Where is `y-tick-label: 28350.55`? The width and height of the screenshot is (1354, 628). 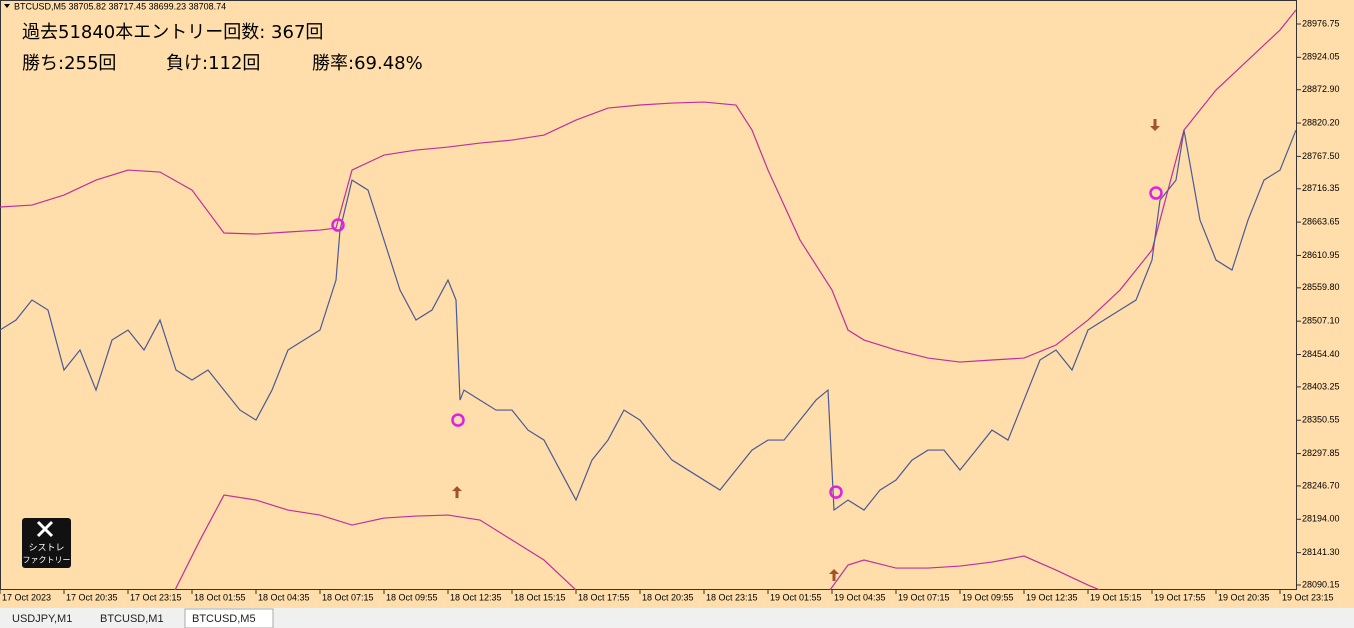 y-tick-label: 28350.55 is located at coordinates (1321, 420).